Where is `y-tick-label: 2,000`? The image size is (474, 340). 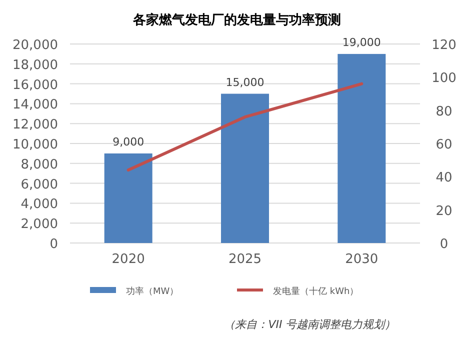 y-tick-label: 2,000 is located at coordinates (39, 224).